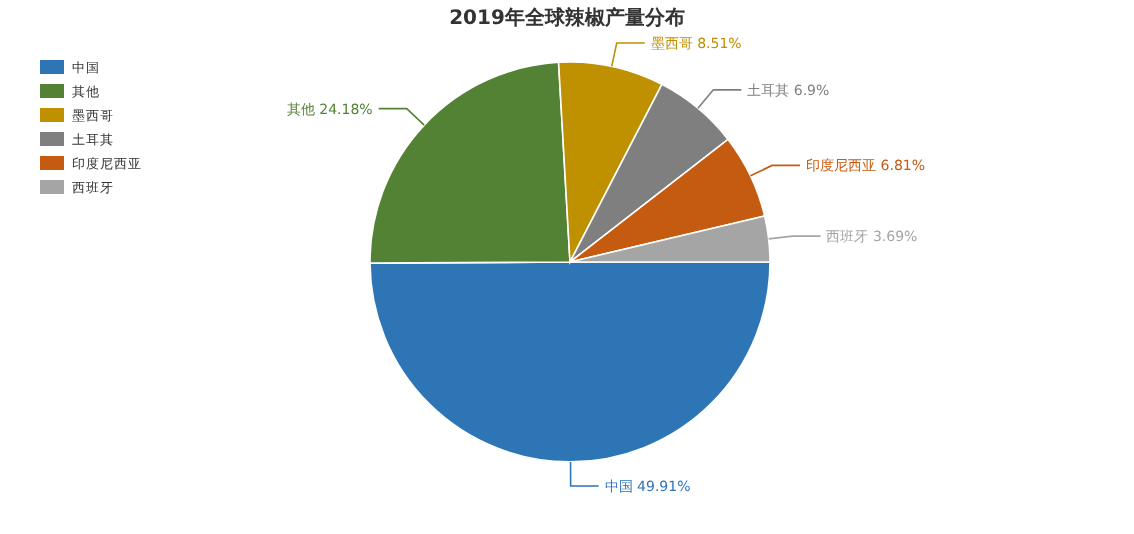  I want to click on chart-title: 2019年全球辣椒产量分布, so click(567, 18).